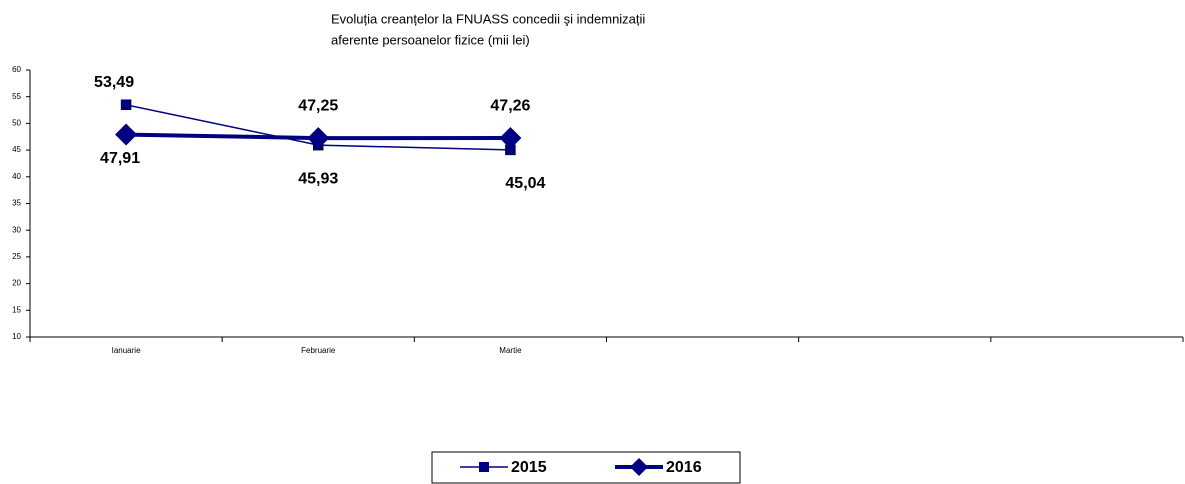  Describe the element at coordinates (16, 203) in the screenshot. I see `y-tick-label: 35` at that location.